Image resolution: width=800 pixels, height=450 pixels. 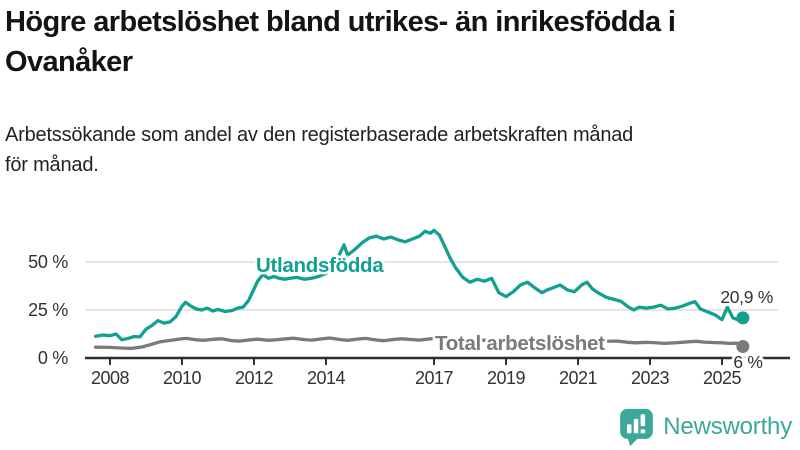 I want to click on y-axis-label-25: 25 %, so click(x=48, y=310).